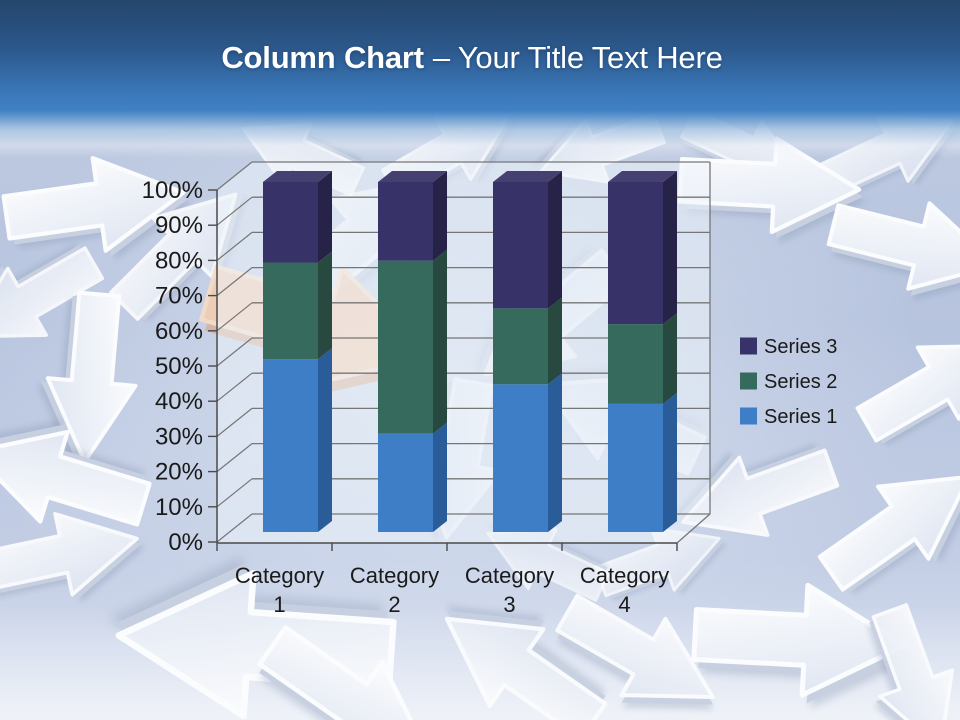 The width and height of the screenshot is (960, 720). Describe the element at coordinates (179, 331) in the screenshot. I see `y-axis-label: 60%` at that location.